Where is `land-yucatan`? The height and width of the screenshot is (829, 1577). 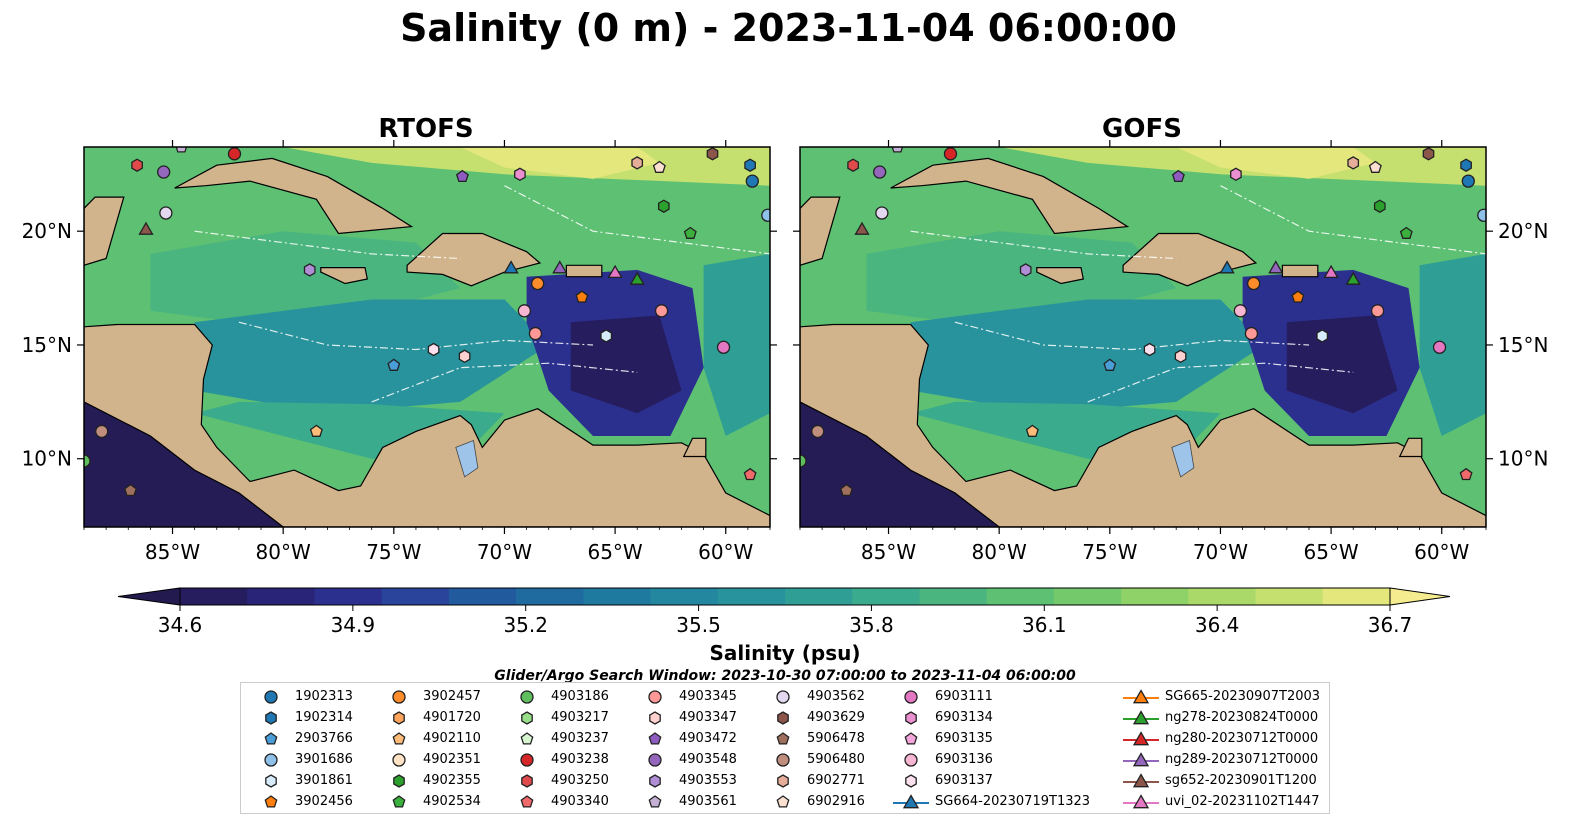
land-yucatan is located at coordinates (104, 231).